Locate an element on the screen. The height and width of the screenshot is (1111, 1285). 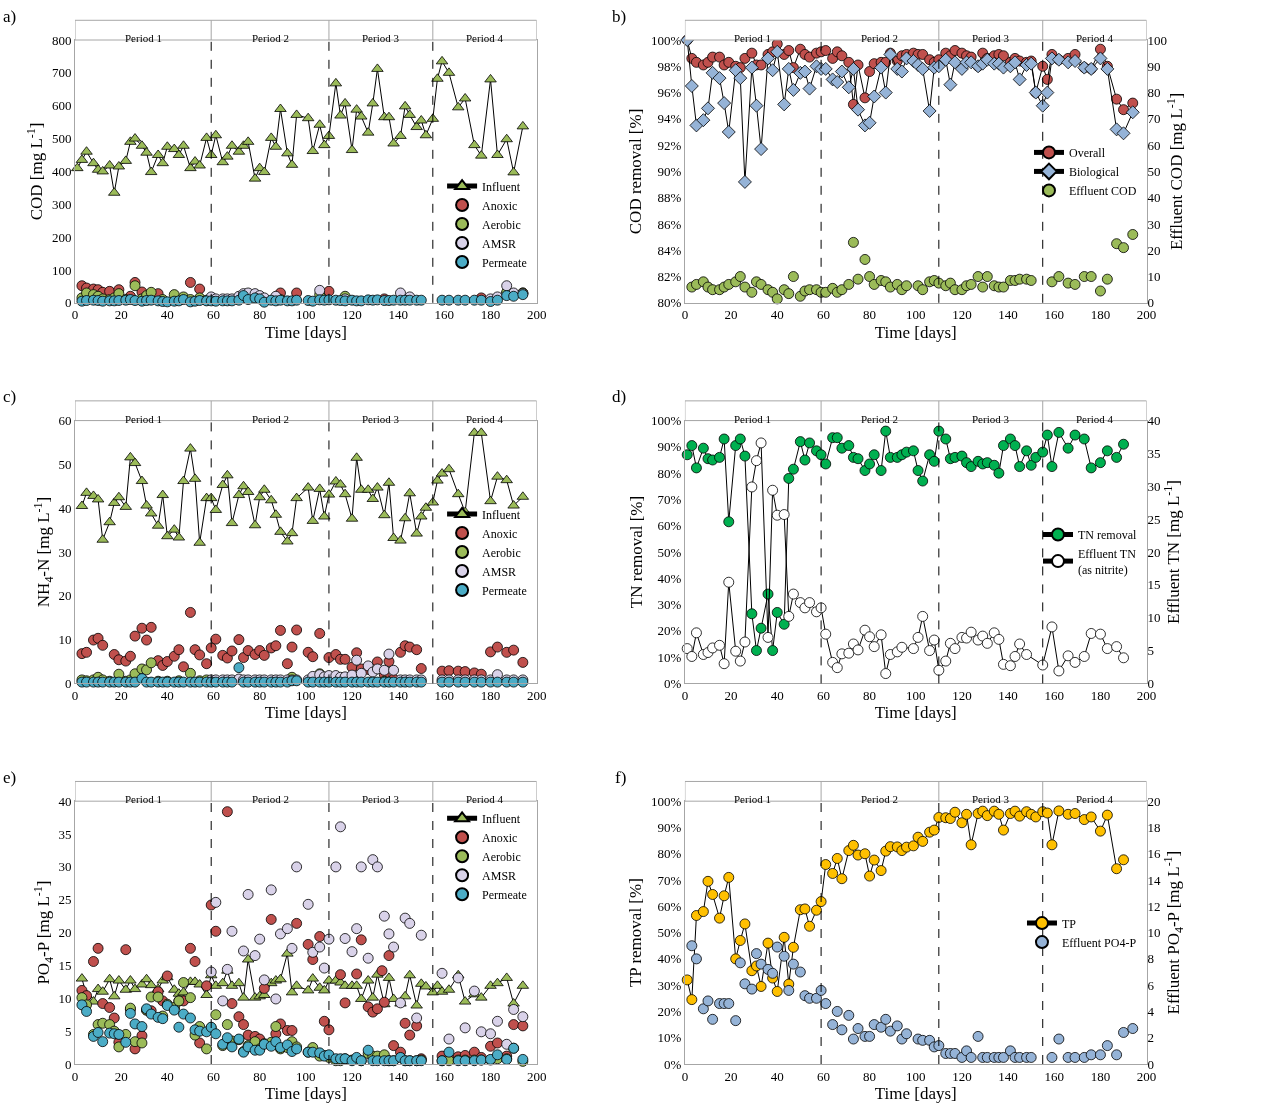
y2-tick-label: 4 is located at coordinates (1151, 1011).